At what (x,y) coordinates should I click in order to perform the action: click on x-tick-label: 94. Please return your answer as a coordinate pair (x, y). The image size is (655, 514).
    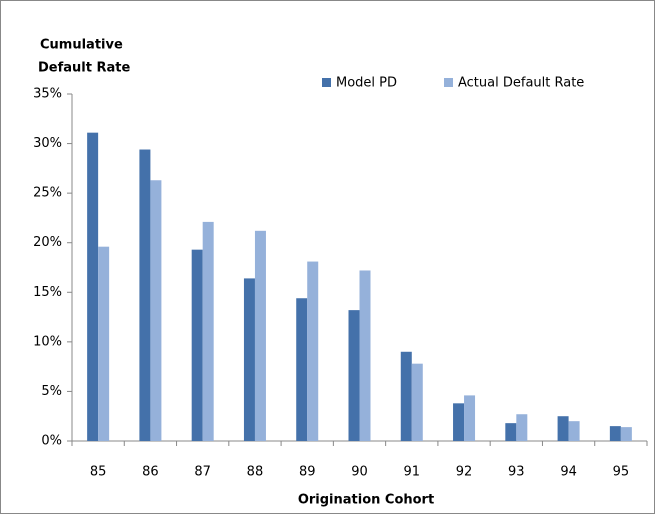
    Looking at the image, I should click on (568, 472).